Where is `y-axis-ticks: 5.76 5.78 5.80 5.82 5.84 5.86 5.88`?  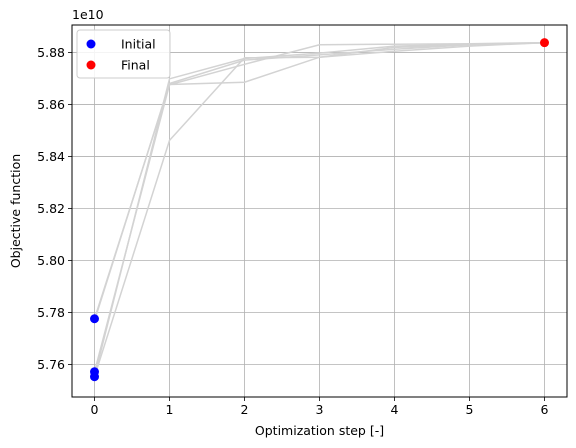
y-axis-ticks: 5.76 5.78 5.80 5.82 5.84 5.86 5.88 is located at coordinates (54, 208).